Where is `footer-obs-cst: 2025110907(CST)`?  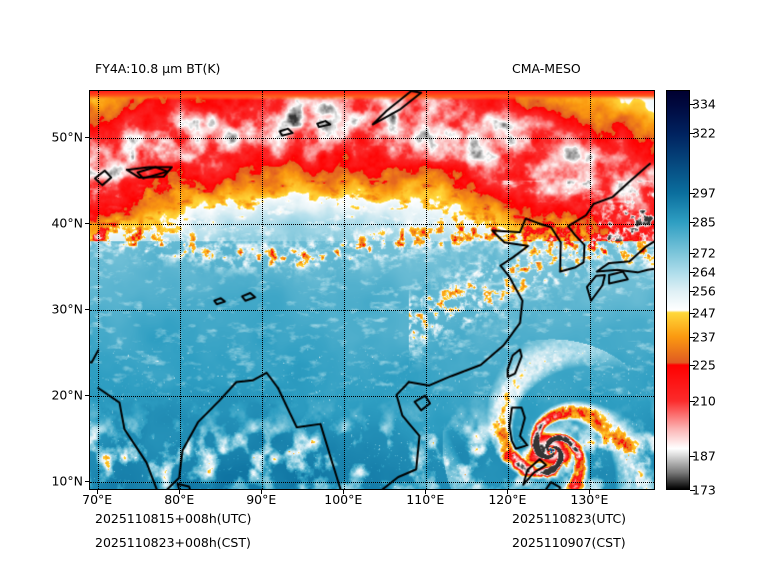 footer-obs-cst: 2025110907(CST) is located at coordinates (569, 542).